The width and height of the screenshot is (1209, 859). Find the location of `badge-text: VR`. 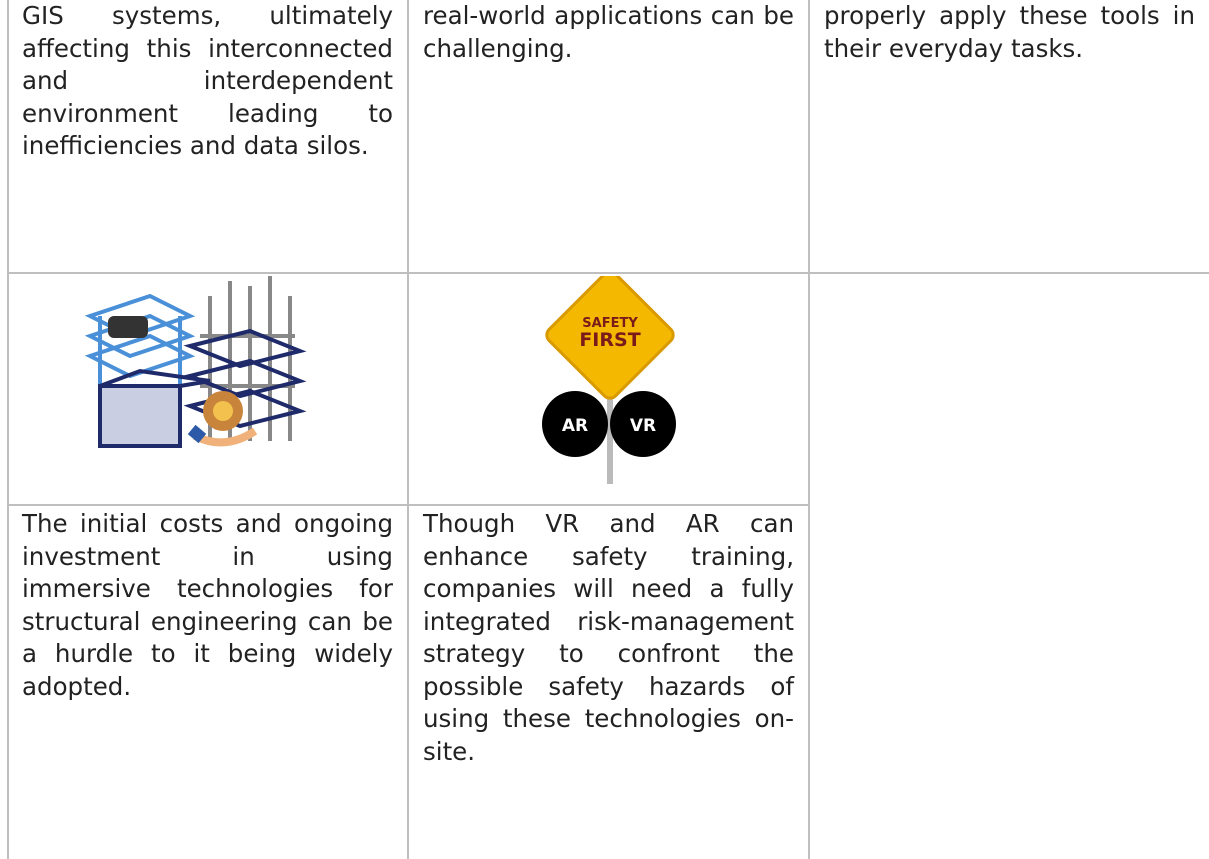

badge-text: VR is located at coordinates (643, 426).